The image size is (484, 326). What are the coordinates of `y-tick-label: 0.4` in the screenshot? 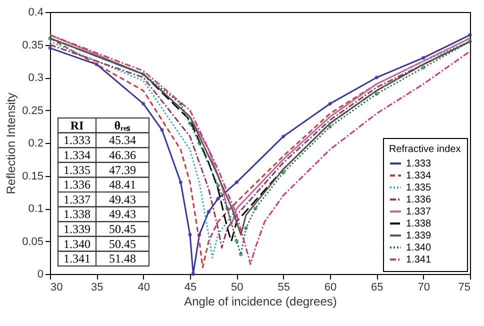 It's located at (36, 12).